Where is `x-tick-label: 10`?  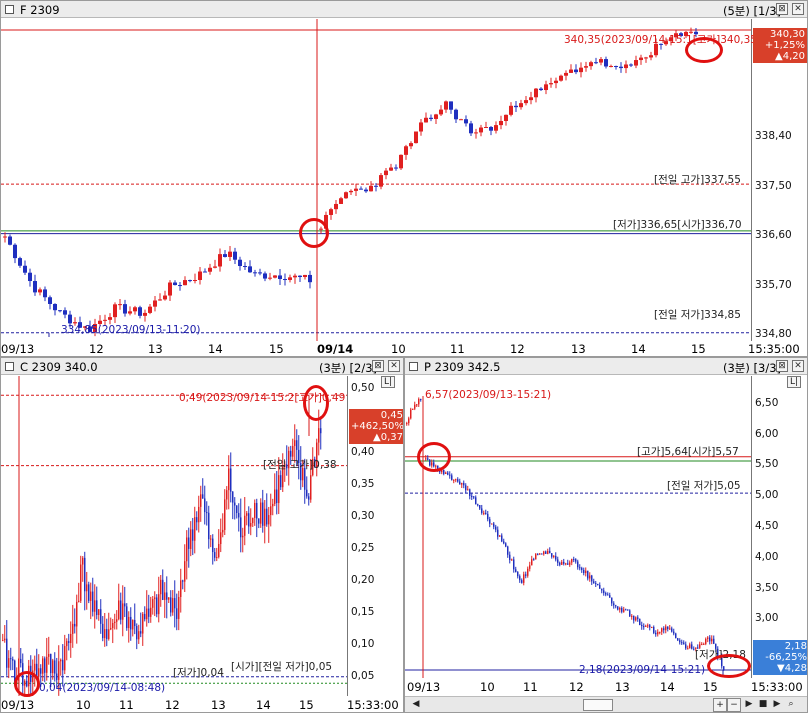
x-tick-label: 10 is located at coordinates (83, 705).